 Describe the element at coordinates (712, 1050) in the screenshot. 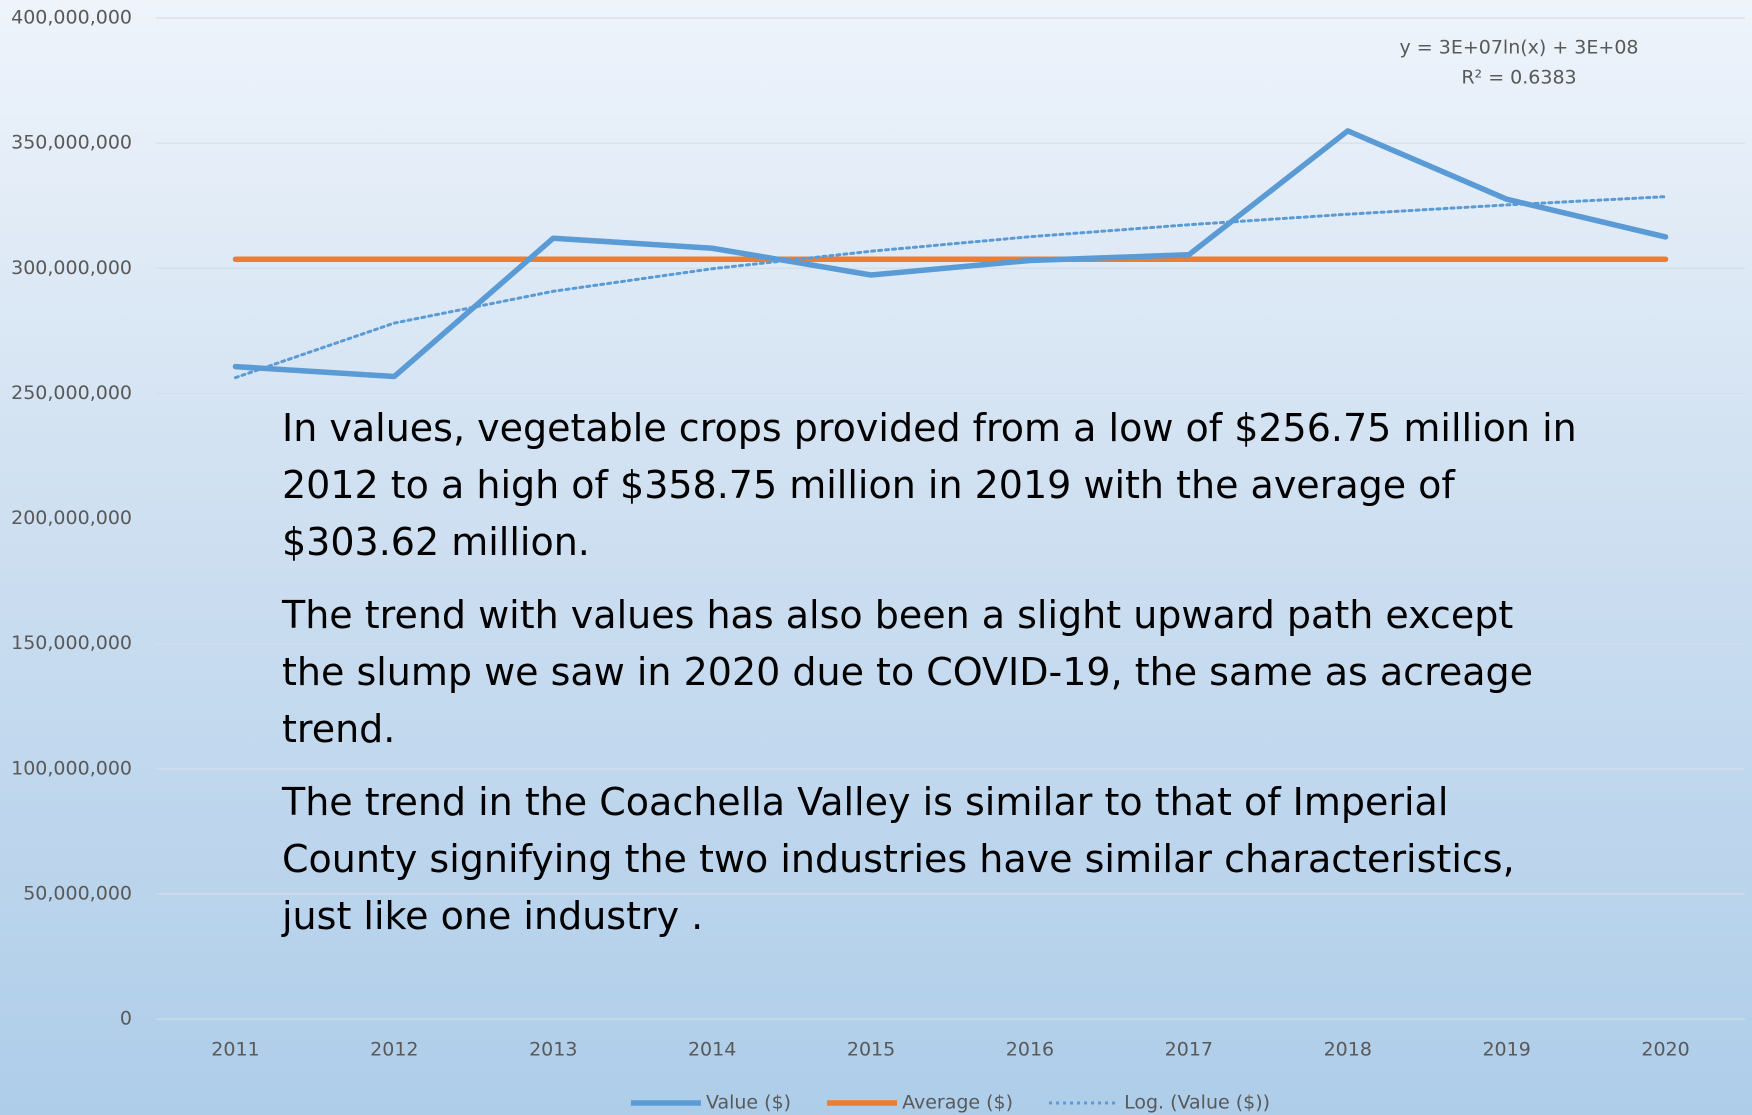

I see `x-tick-label: 2014` at that location.